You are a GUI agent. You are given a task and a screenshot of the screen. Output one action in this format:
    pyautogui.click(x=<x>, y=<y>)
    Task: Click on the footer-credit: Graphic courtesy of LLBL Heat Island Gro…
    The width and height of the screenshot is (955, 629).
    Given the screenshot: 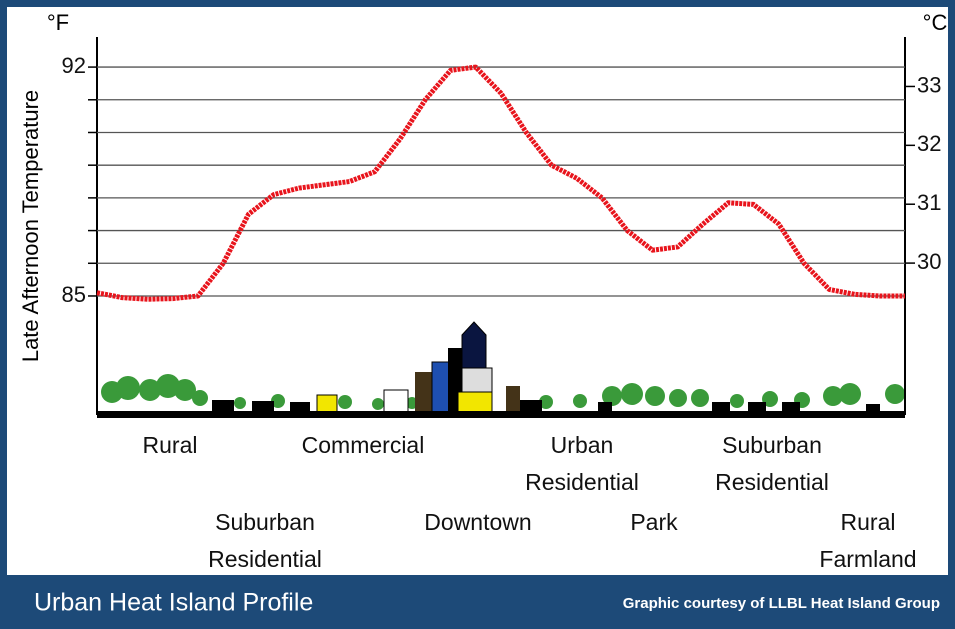 What is the action you would take?
    pyautogui.click(x=781, y=603)
    